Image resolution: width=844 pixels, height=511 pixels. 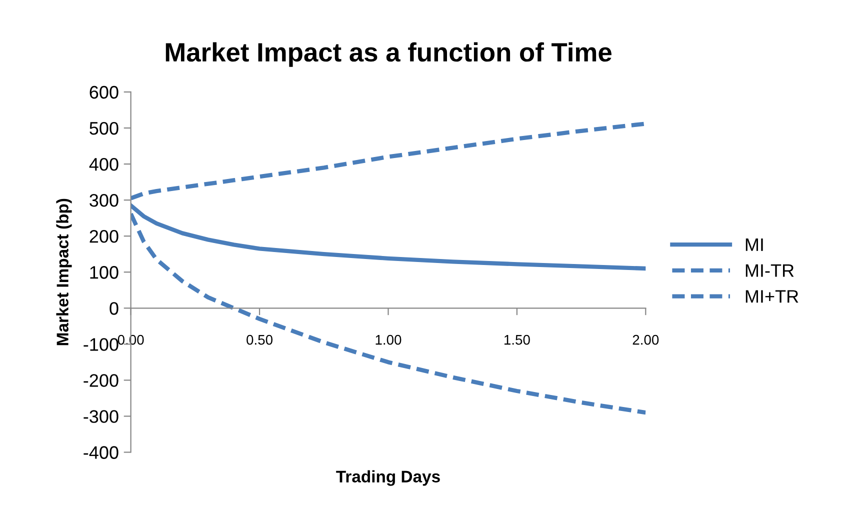 What do you see at coordinates (104, 272) in the screenshot?
I see `y-tick-label: 100` at bounding box center [104, 272].